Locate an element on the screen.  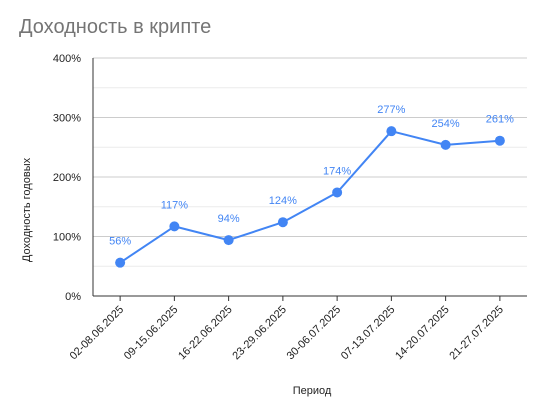
data-label: 56% is located at coordinates (120, 242).